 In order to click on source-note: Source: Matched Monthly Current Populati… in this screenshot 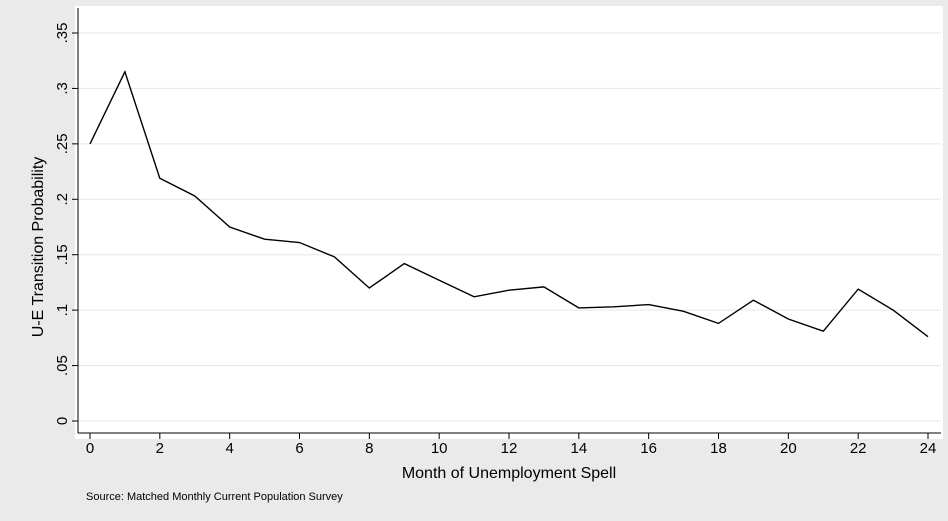, I will do `click(214, 497)`.